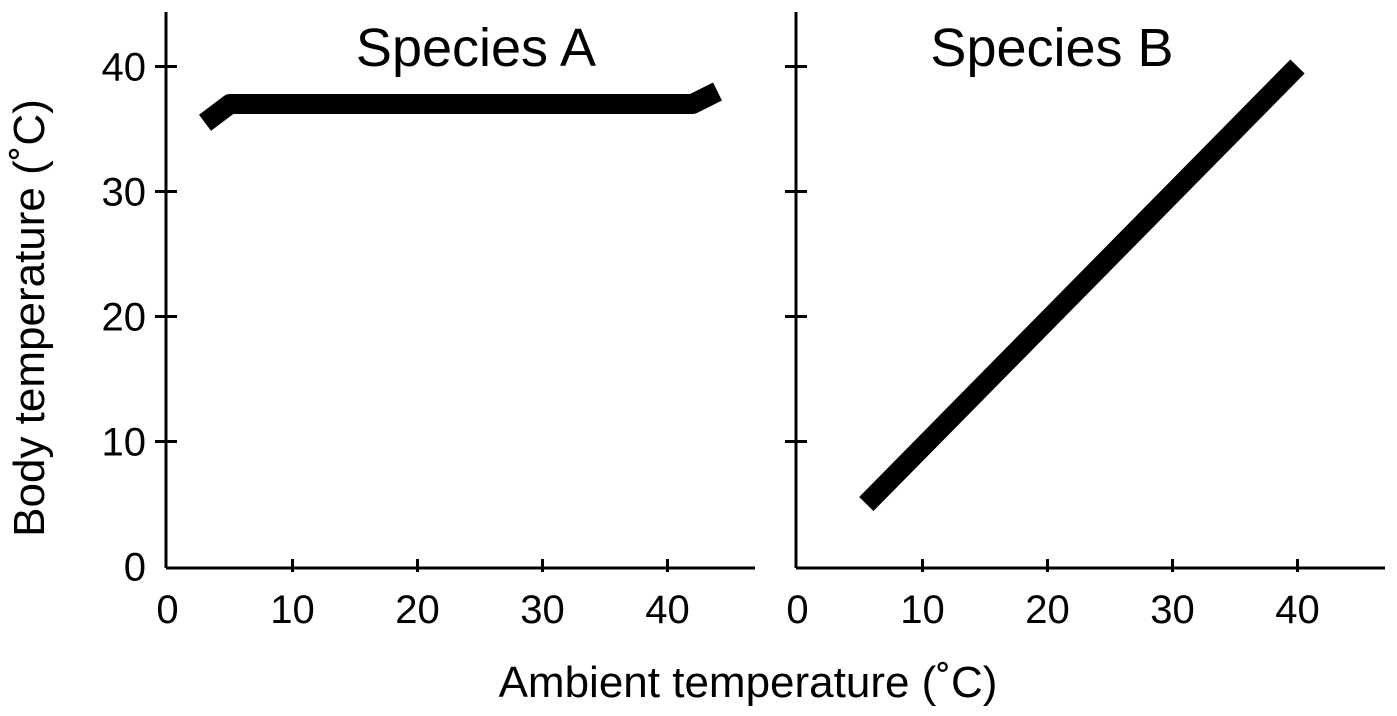 The width and height of the screenshot is (1397, 716). Describe the element at coordinates (124, 193) in the screenshot. I see `y-tick-label: 30` at that location.